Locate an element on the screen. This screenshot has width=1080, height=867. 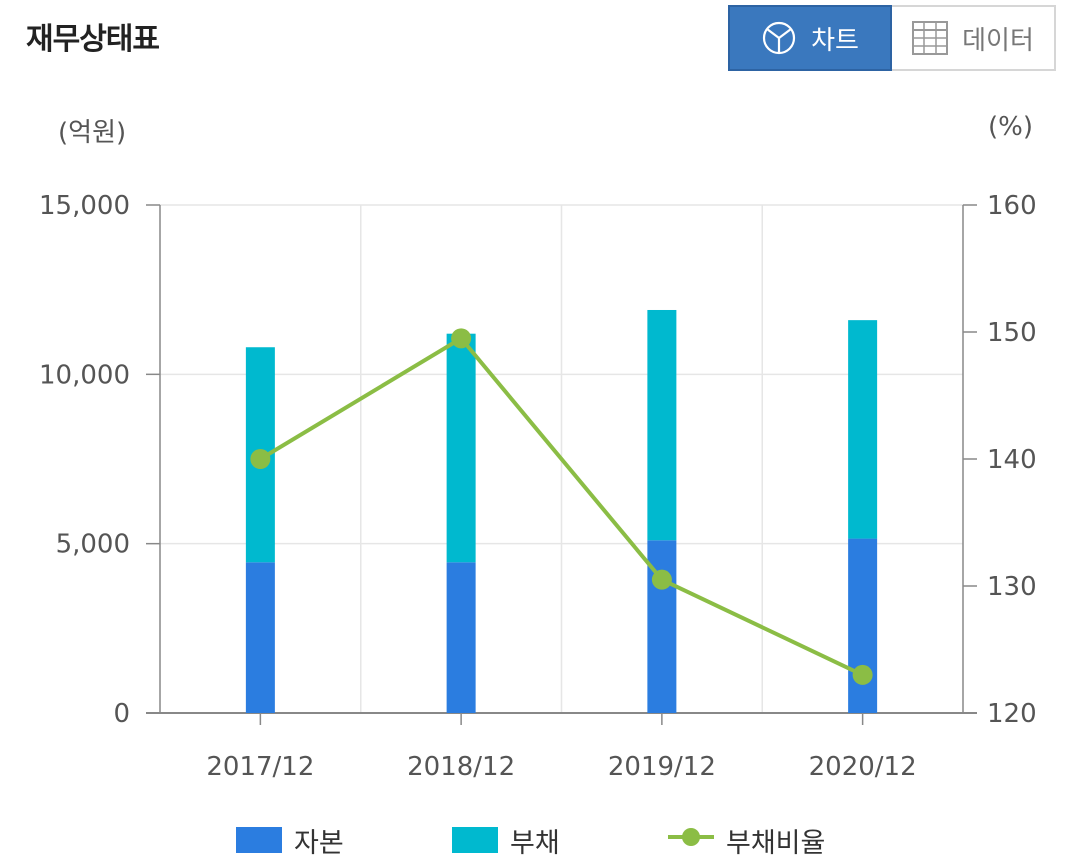
right-axis-unit: (%) is located at coordinates (1010, 127).